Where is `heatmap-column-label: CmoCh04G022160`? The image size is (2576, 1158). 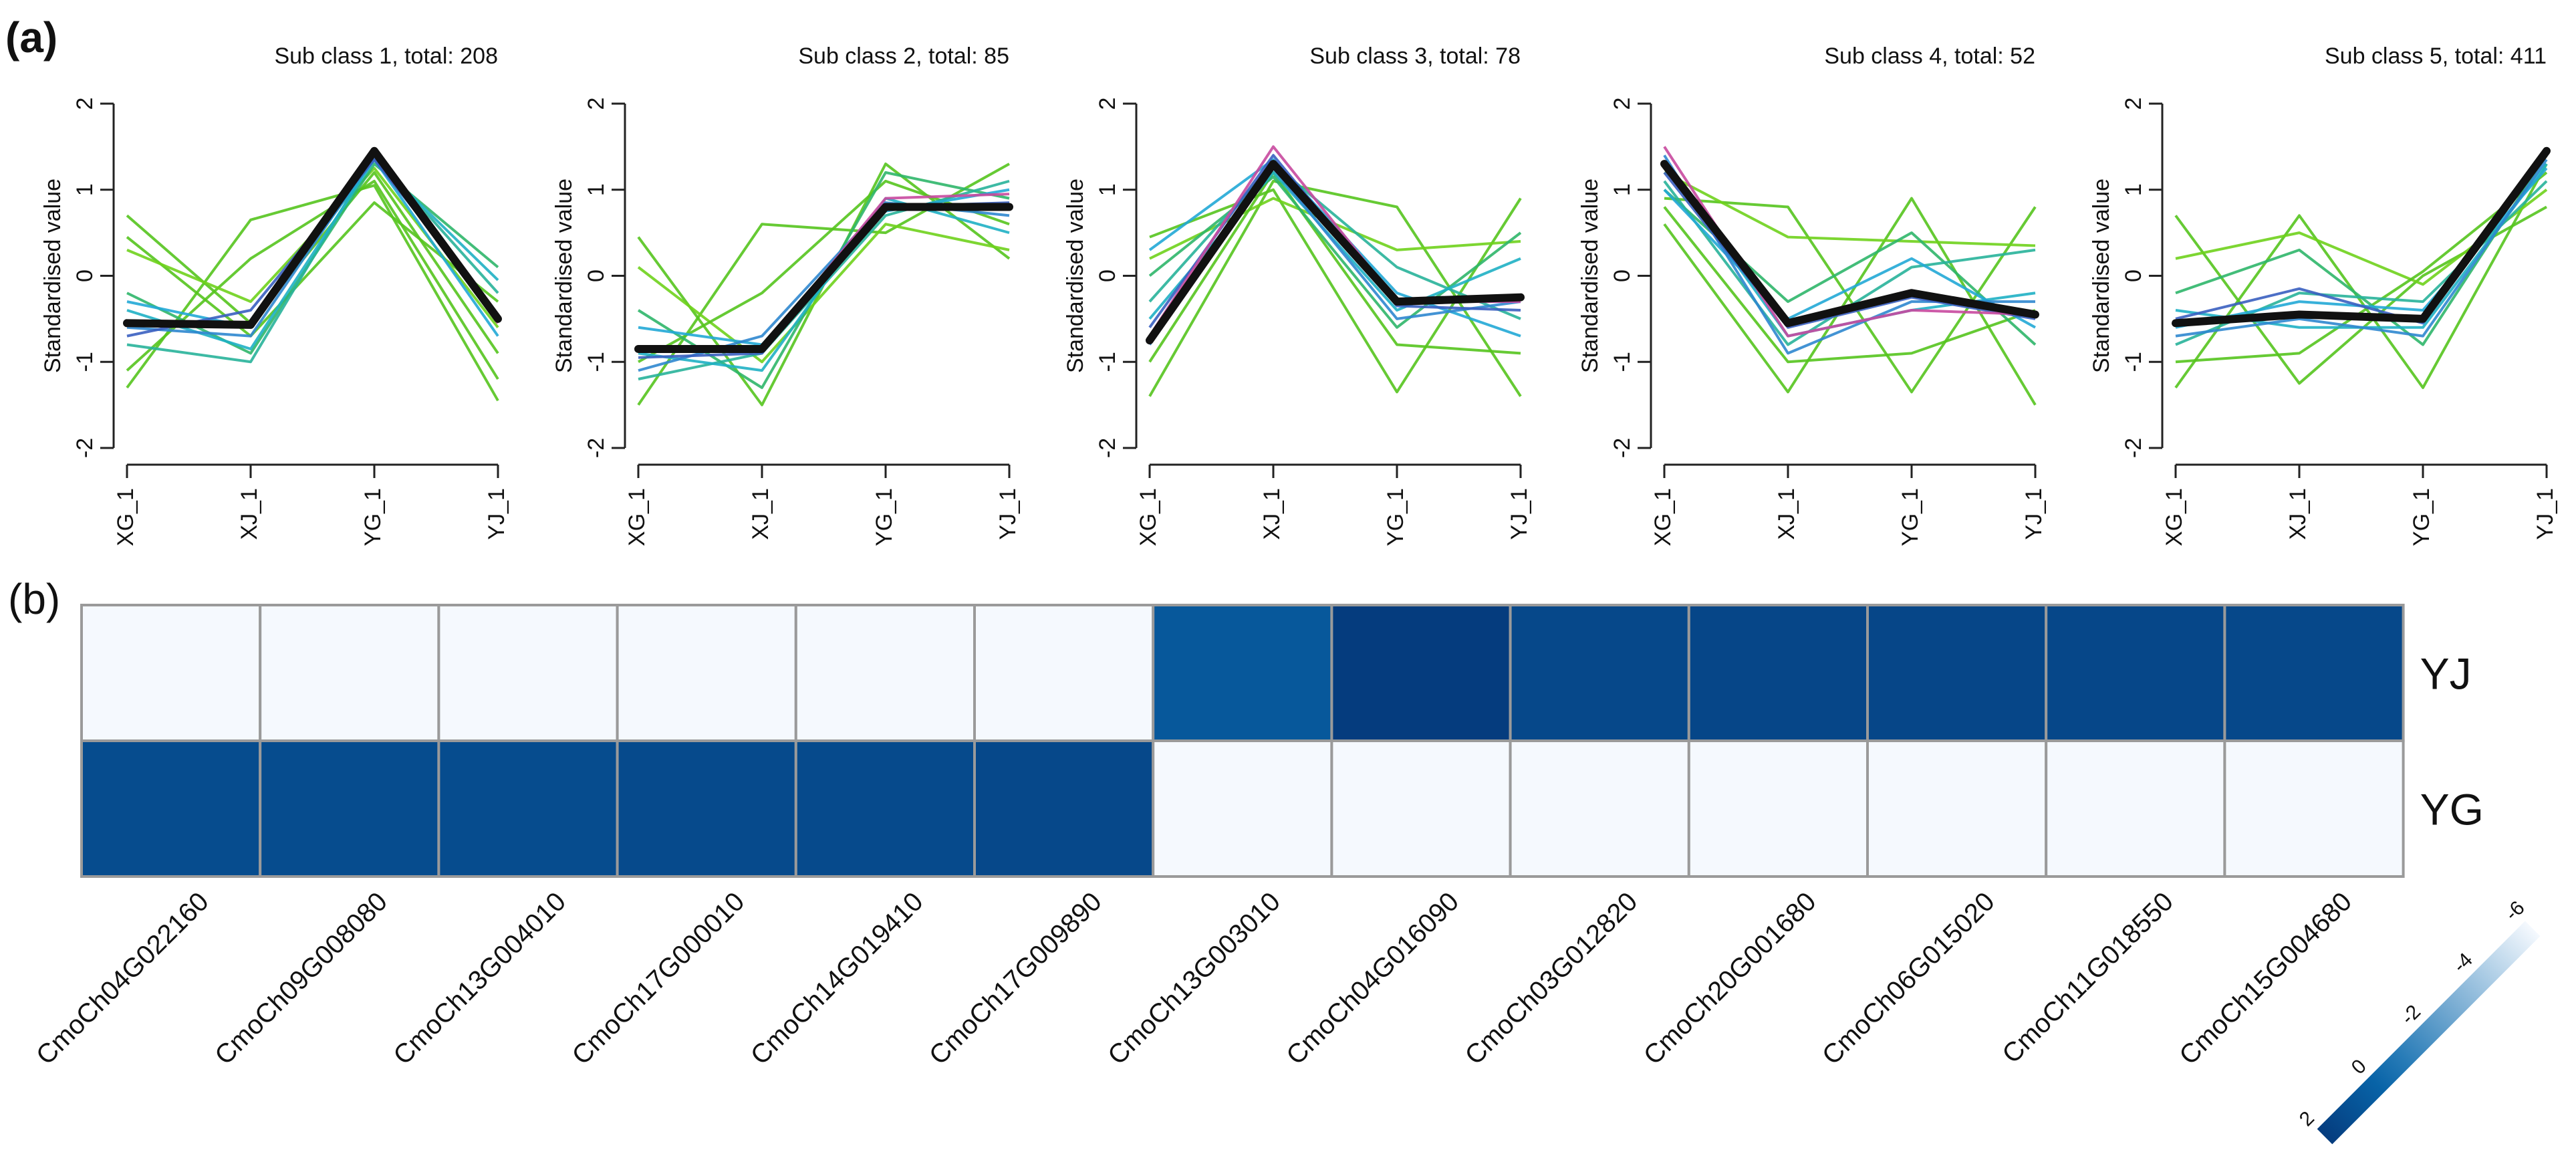 heatmap-column-label: CmoCh04G022160 is located at coordinates (123, 978).